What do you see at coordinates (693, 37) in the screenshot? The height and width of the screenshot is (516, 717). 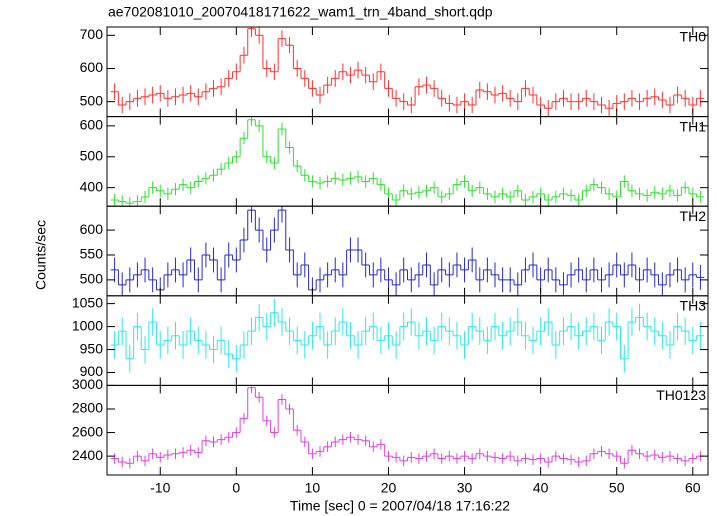 I see `panel-label: TH0` at bounding box center [693, 37].